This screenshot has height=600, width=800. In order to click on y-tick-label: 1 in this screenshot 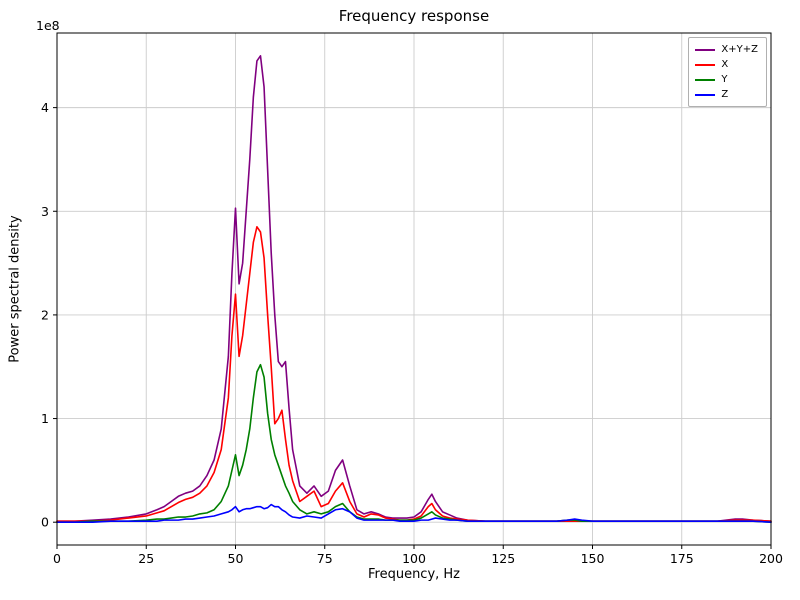, I will do `click(45, 418)`.